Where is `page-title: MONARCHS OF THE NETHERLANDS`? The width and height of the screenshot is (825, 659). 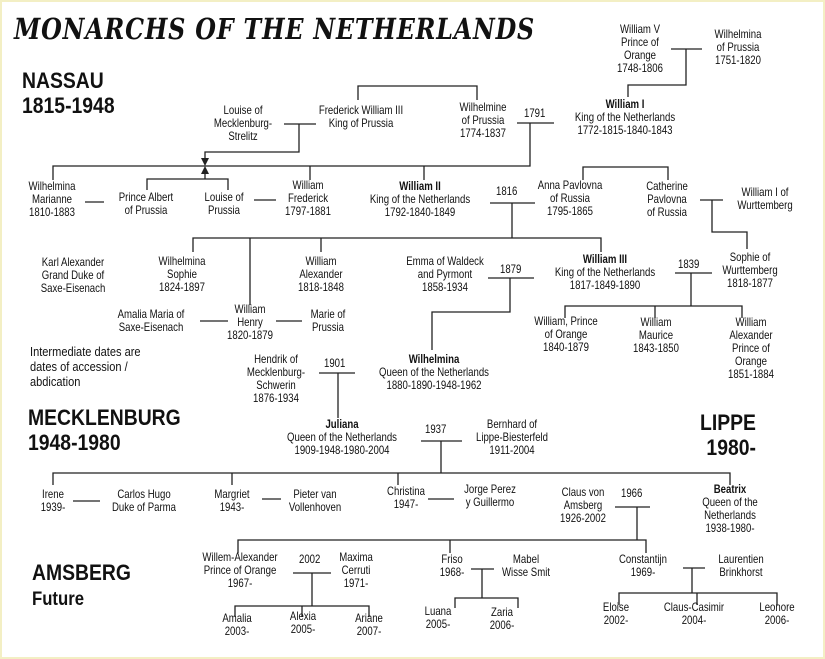
page-title: MONARCHS OF THE NETHERLANDS is located at coordinates (275, 29).